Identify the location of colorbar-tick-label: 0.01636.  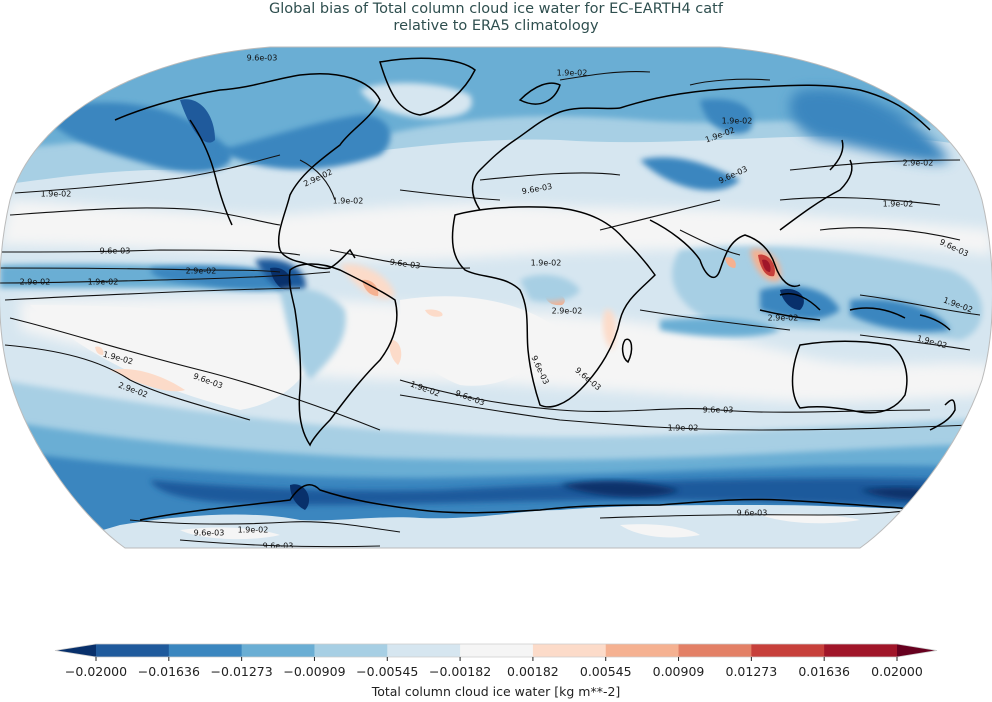
(824, 671).